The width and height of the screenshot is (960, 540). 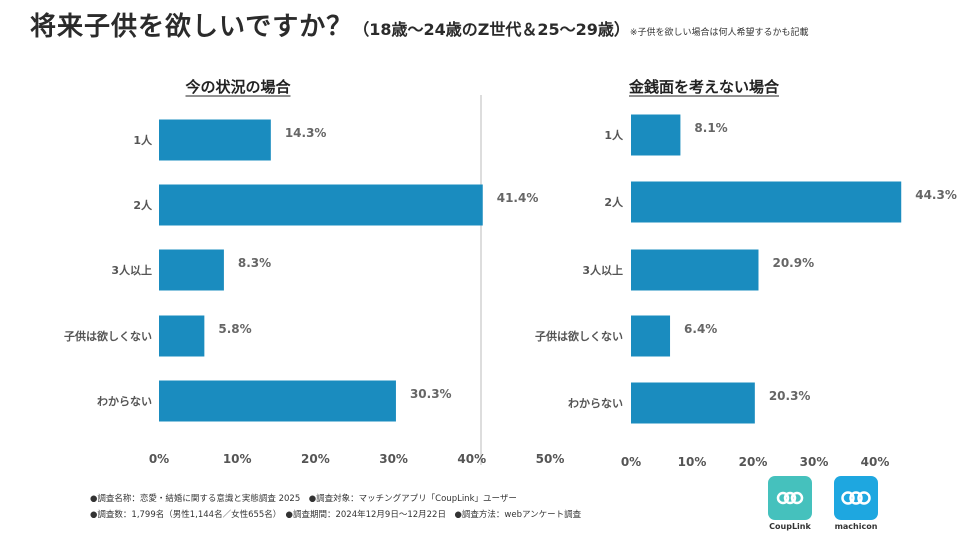 I want to click on machicon-logo, so click(x=856, y=498).